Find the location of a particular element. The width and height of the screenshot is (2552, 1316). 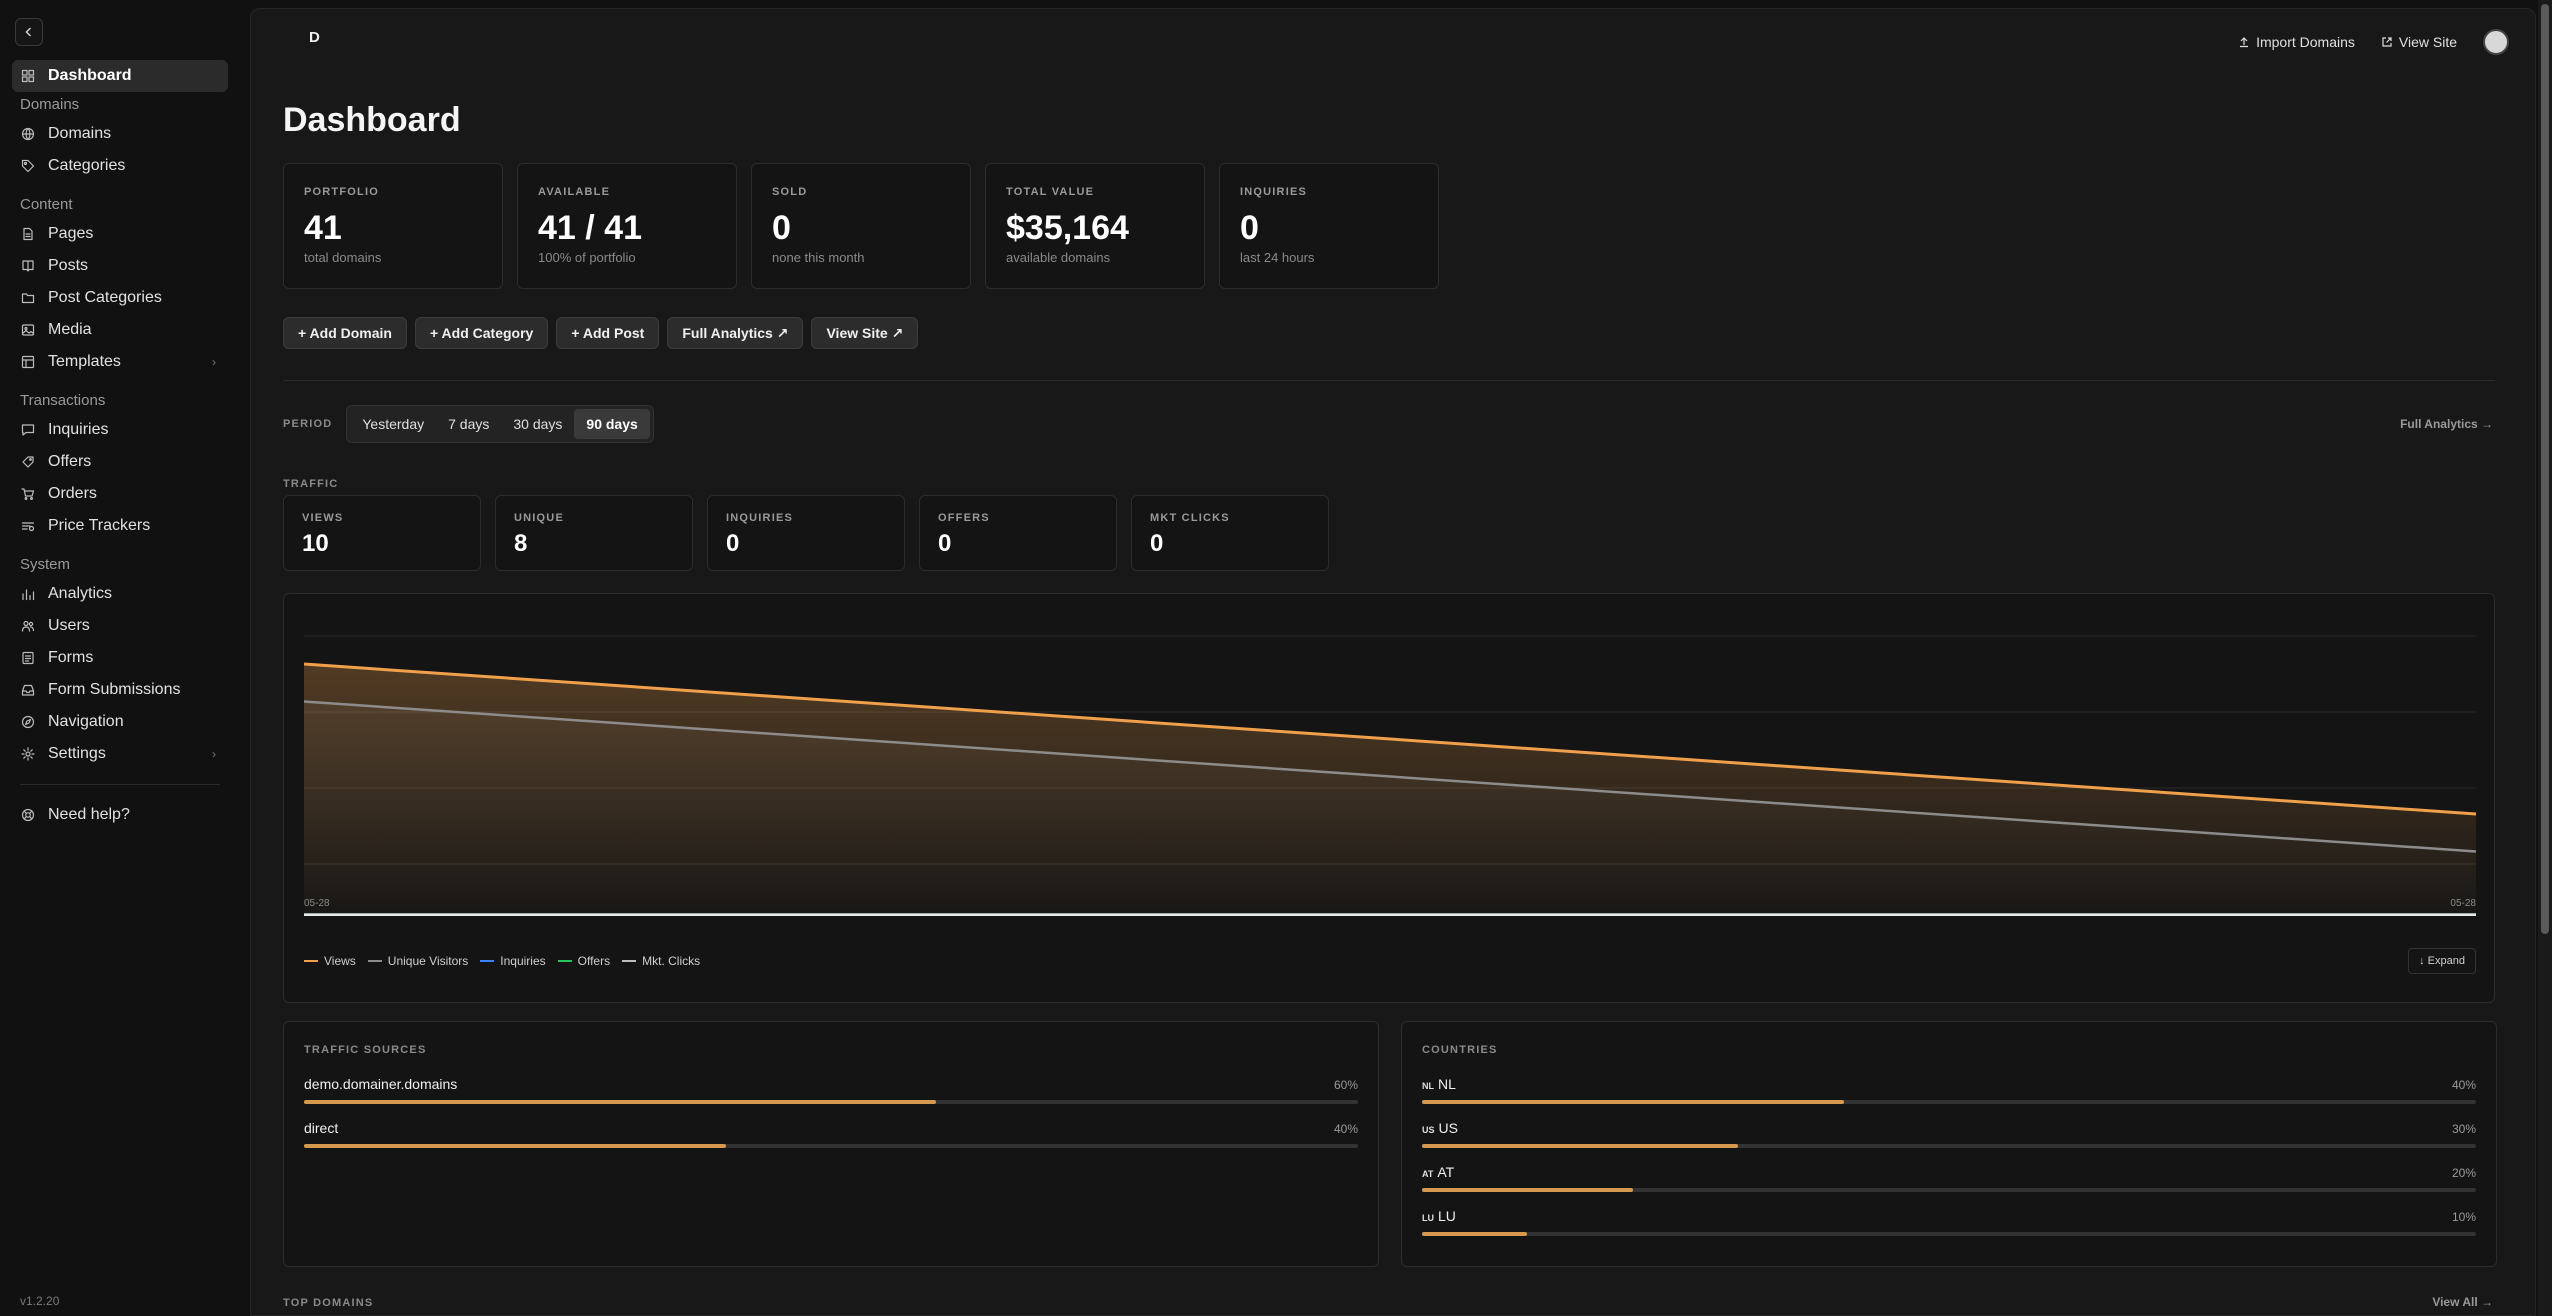

sidebar-item-inquiries: Inquiries is located at coordinates (120, 430).